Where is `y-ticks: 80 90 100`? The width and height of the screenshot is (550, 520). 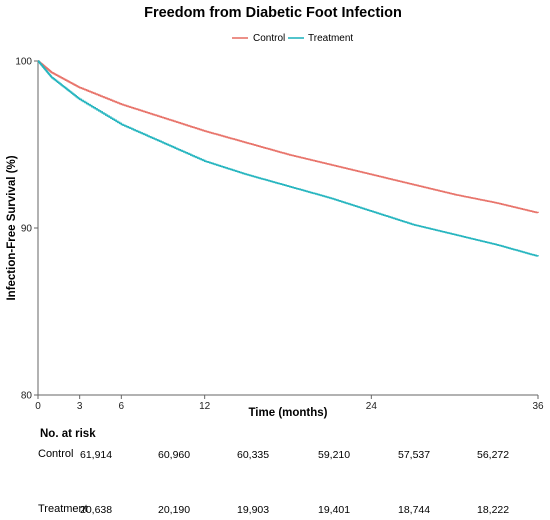 y-ticks: 80 90 100 is located at coordinates (26, 229).